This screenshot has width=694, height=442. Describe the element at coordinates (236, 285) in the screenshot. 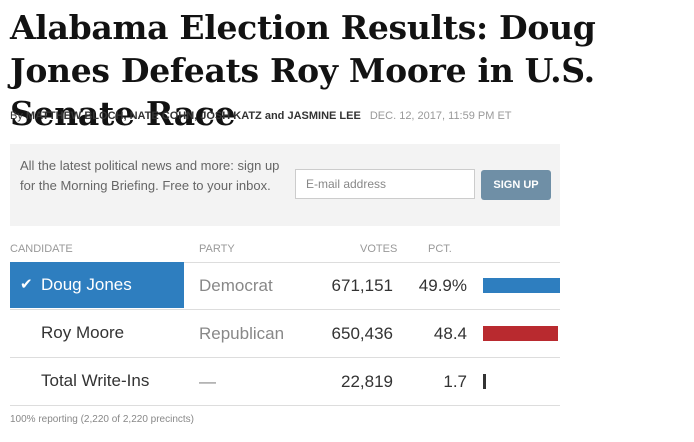

I see `party-name: Democrat` at that location.